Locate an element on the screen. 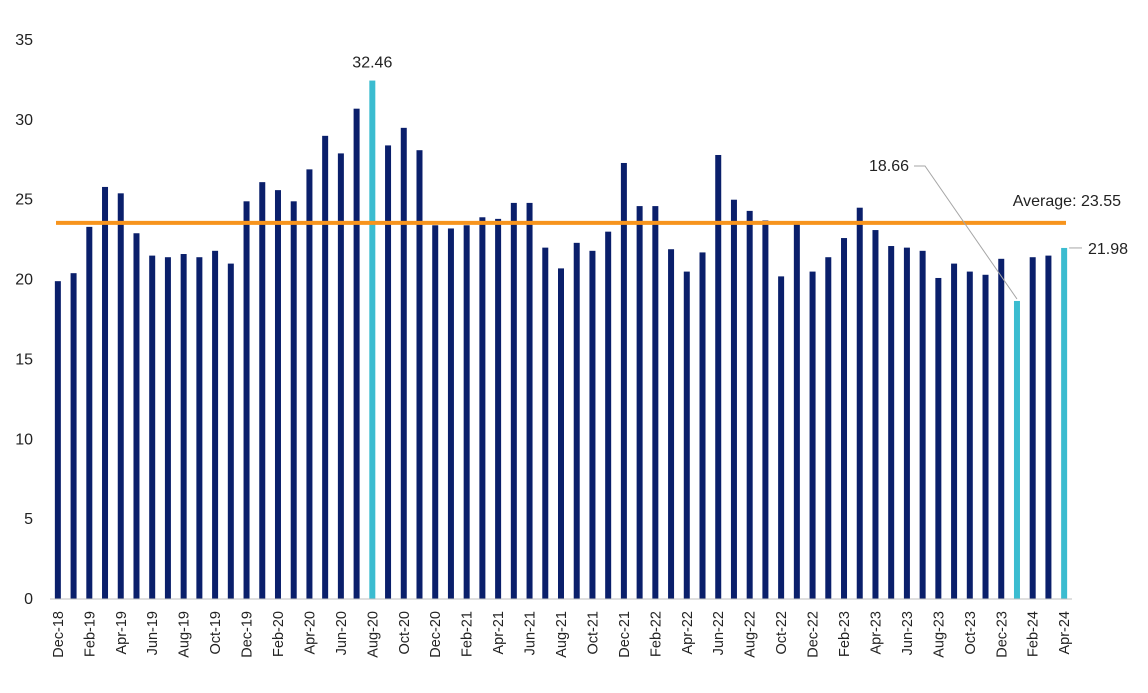  peak-value-label: 32.46 is located at coordinates (372, 63).